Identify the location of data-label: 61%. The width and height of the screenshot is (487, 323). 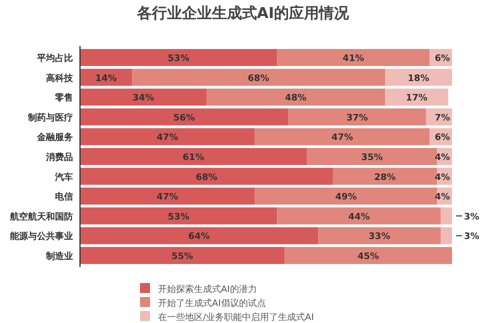
(193, 158).